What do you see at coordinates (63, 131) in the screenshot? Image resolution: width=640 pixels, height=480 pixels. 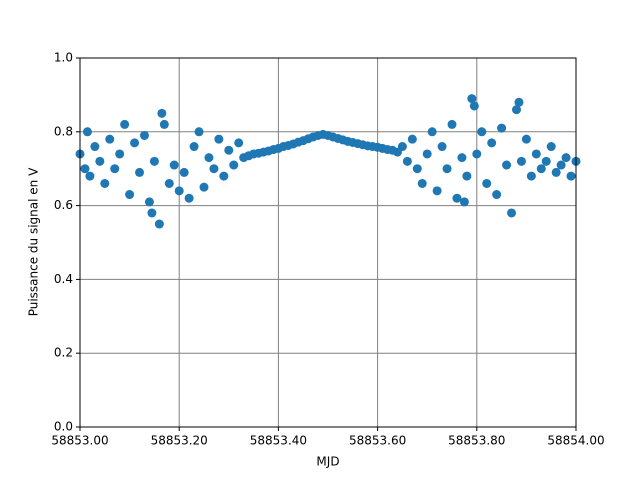 I see `y-tick-label: 0.8` at bounding box center [63, 131].